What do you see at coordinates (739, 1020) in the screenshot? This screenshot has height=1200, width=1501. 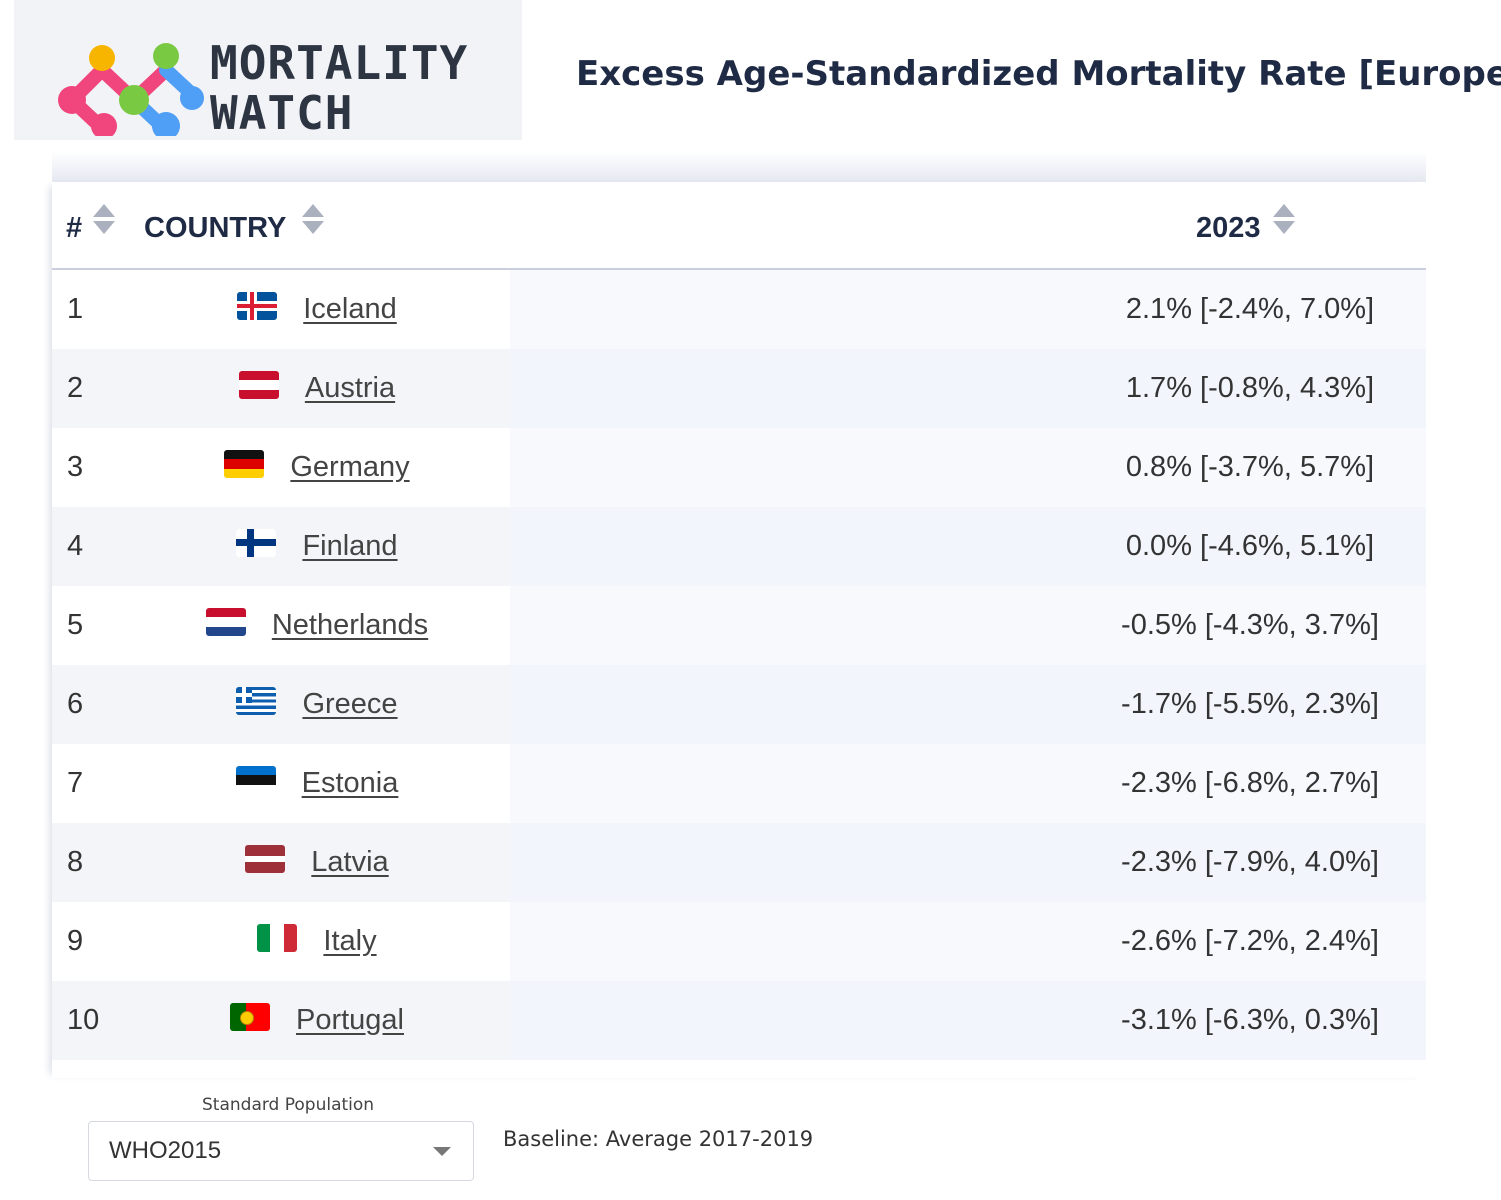 I see `table-row: 10 Portugal -3.1% [-6.3%, 0.3%]` at bounding box center [739, 1020].